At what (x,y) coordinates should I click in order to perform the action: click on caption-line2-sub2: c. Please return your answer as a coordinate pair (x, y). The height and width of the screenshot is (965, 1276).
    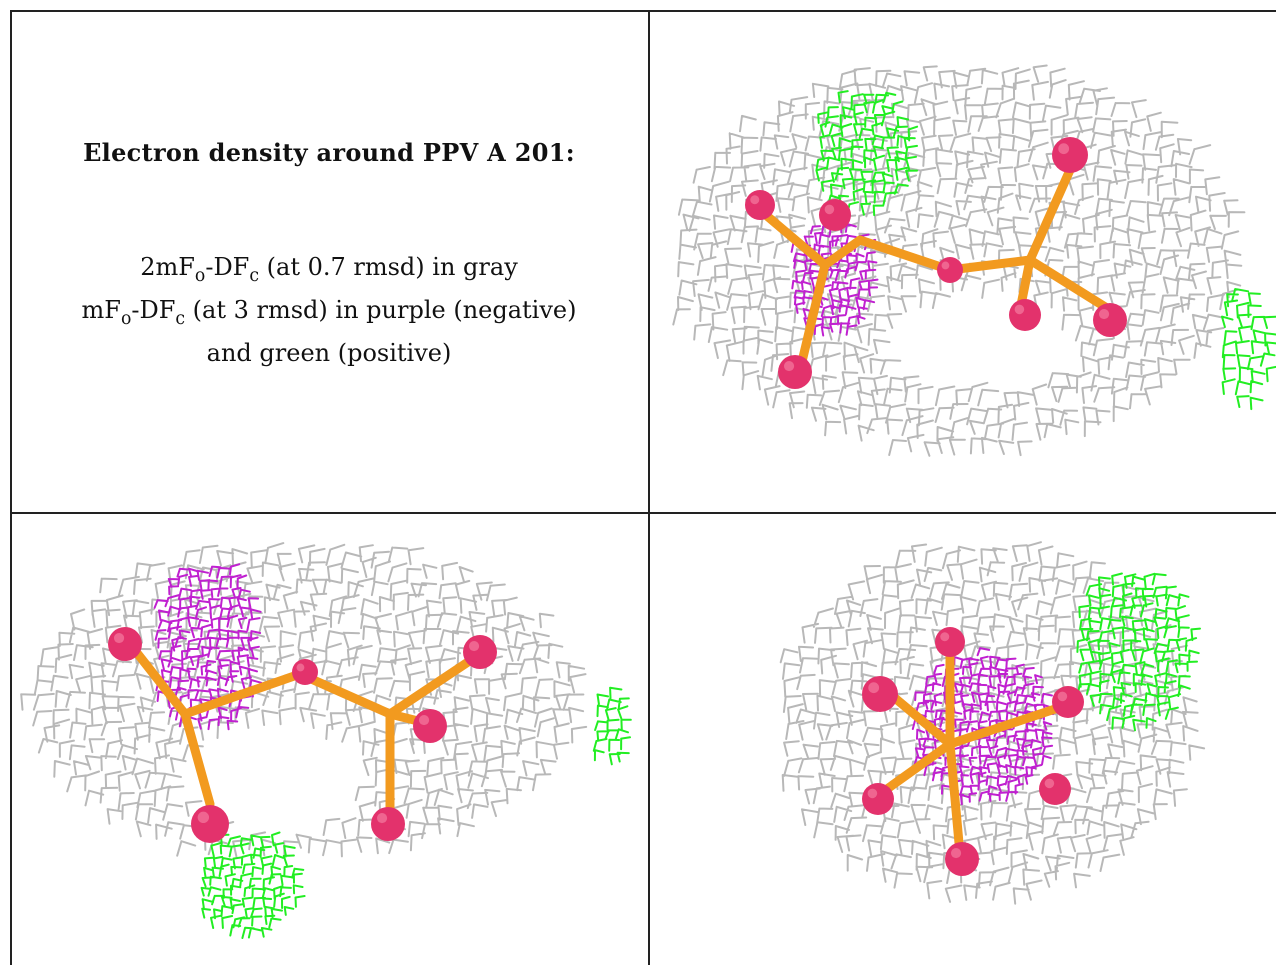
    Looking at the image, I should click on (180, 318).